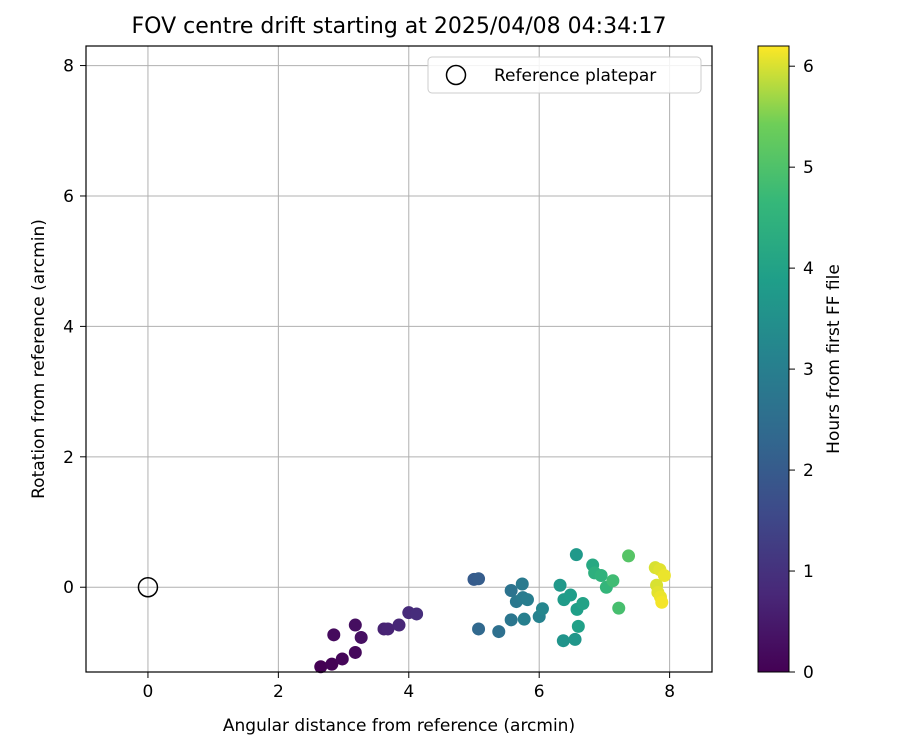 The height and width of the screenshot is (750, 900). I want to click on colorbar-tick-label: 0, so click(808, 673).